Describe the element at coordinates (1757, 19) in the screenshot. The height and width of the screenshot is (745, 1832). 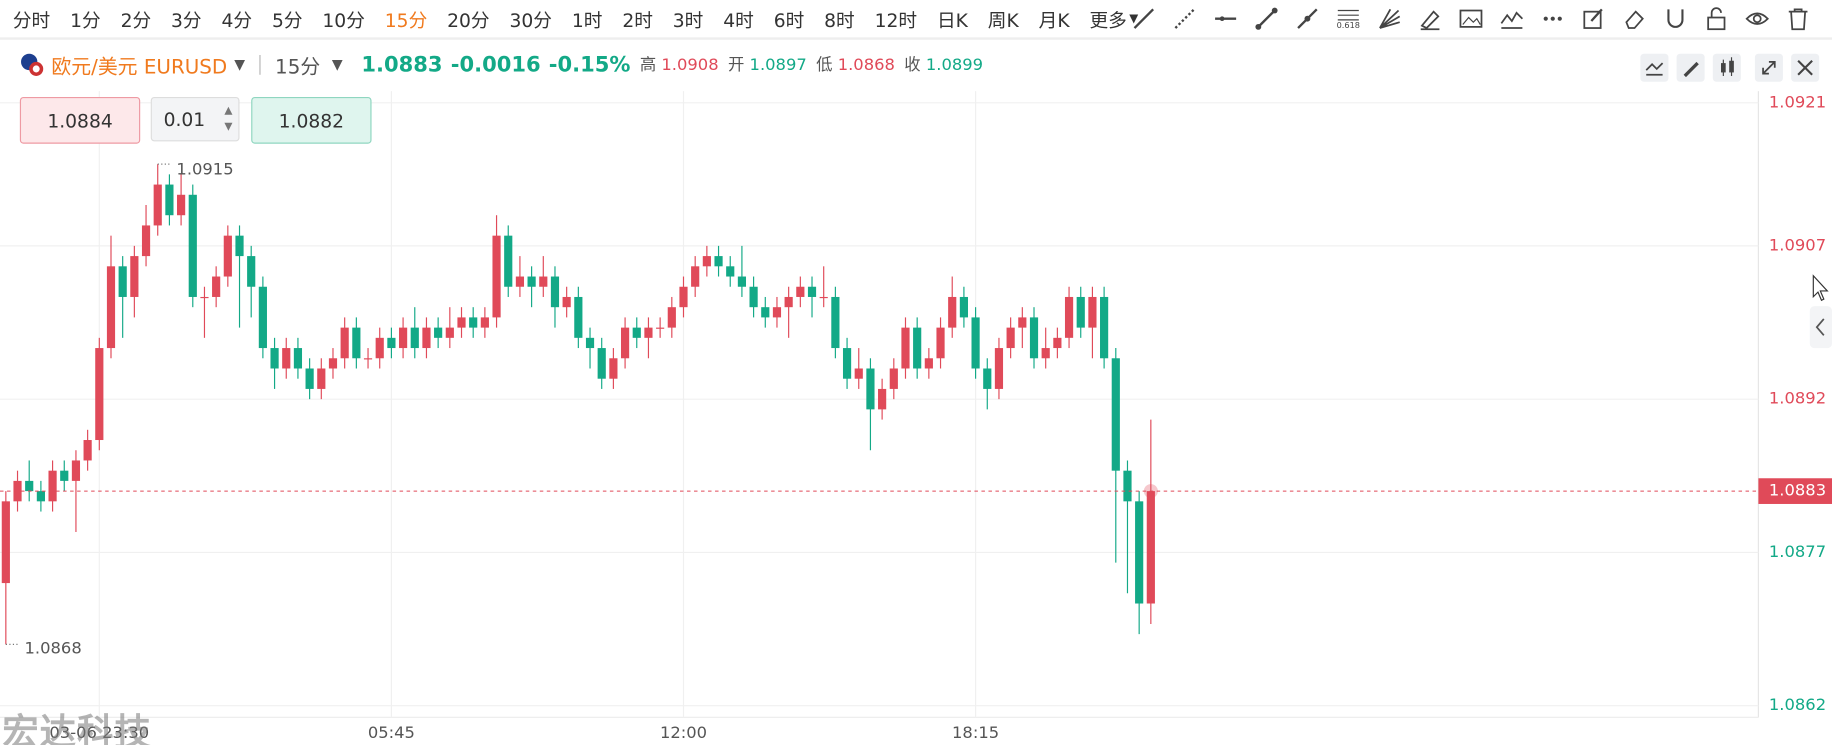
I see `tool-eye` at that location.